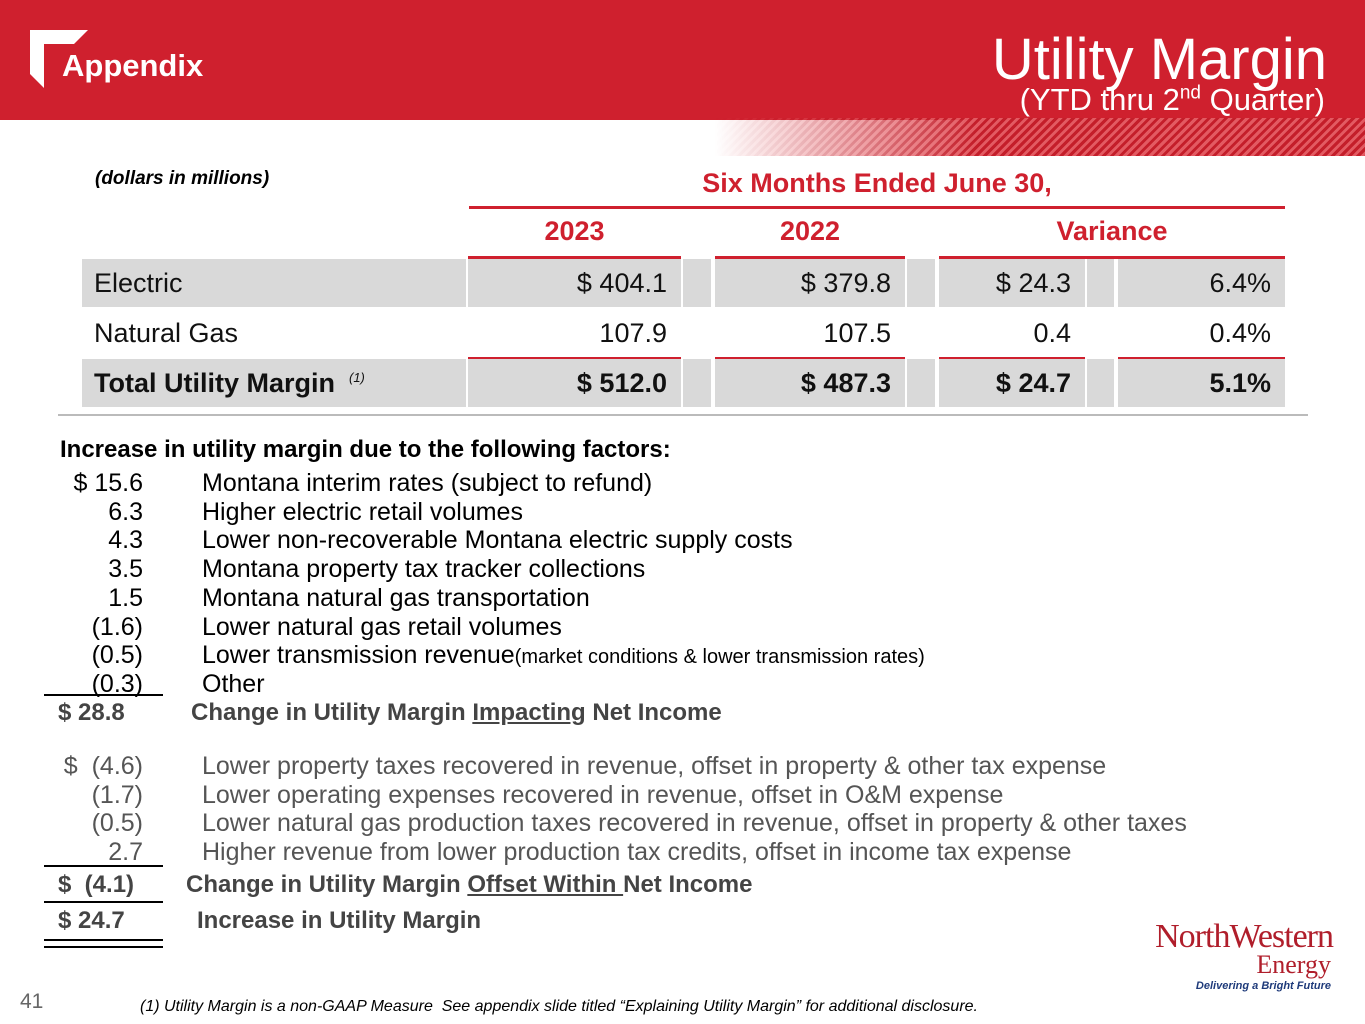  What do you see at coordinates (529, 712) in the screenshot?
I see `subtotal-text: Impacting` at bounding box center [529, 712].